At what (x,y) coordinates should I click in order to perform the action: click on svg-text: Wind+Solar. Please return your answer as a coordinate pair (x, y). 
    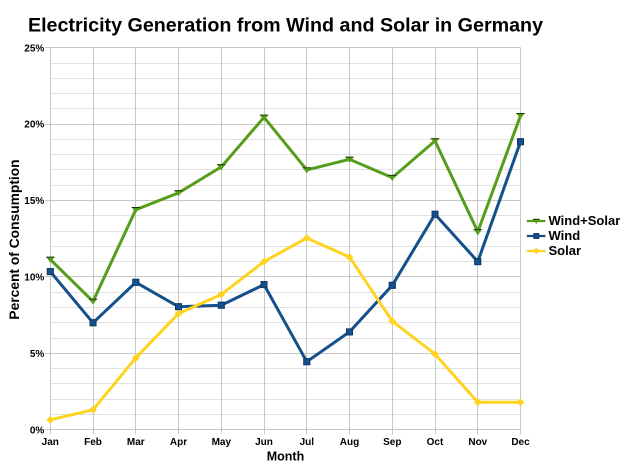
    Looking at the image, I should click on (585, 220).